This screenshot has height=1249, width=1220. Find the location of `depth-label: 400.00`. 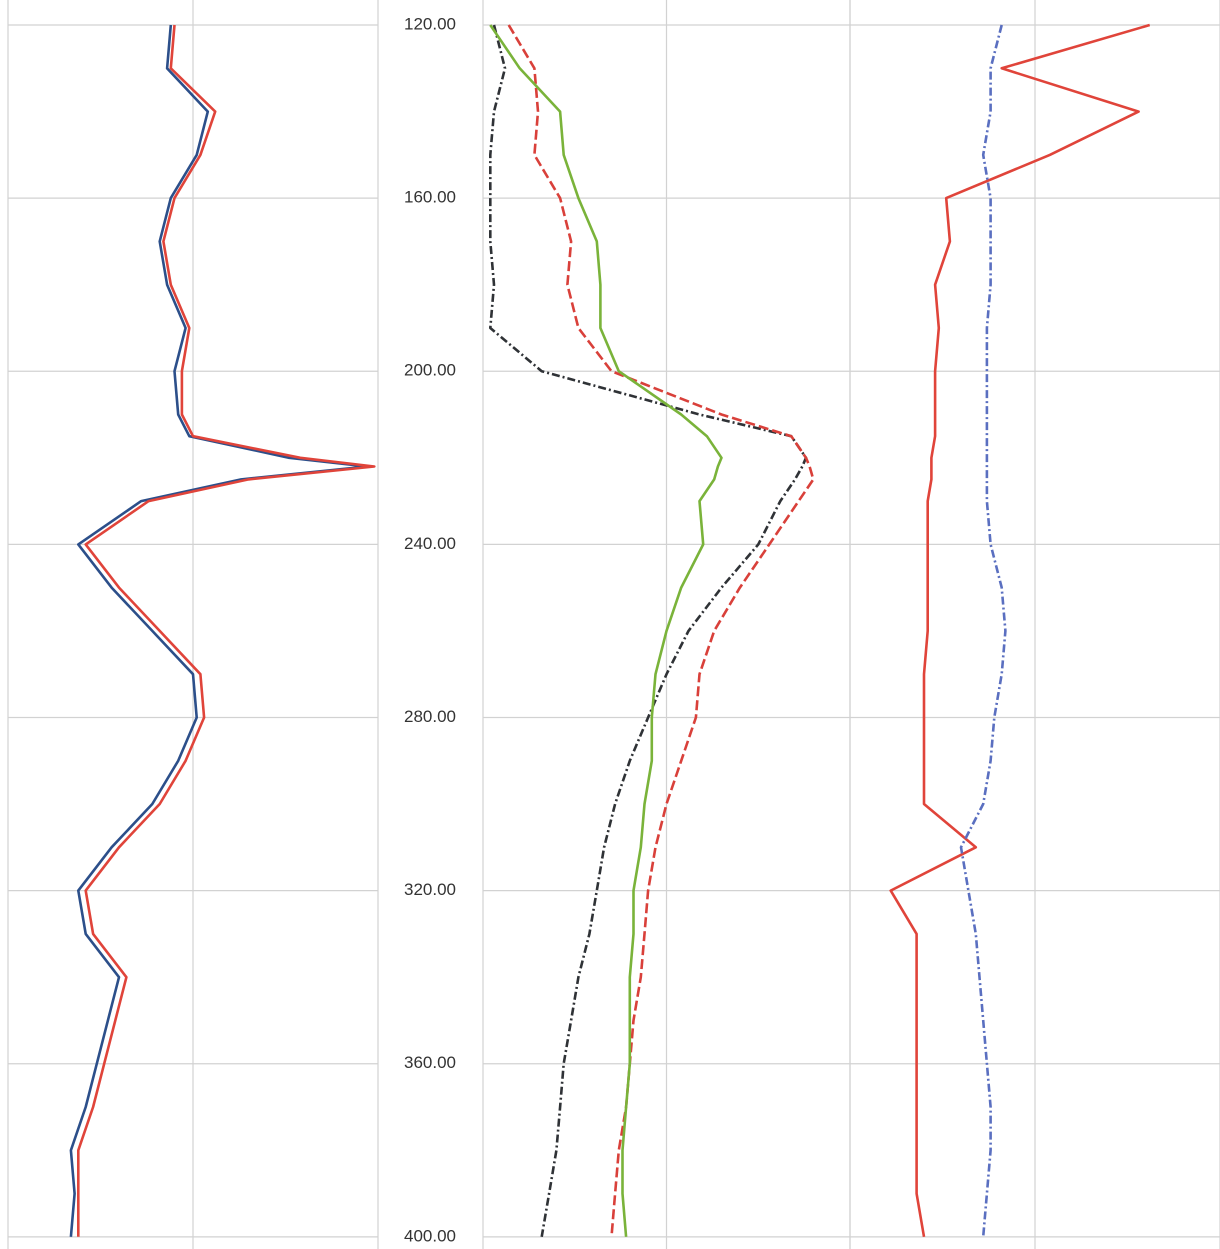

depth-label: 400.00 is located at coordinates (430, 1235).